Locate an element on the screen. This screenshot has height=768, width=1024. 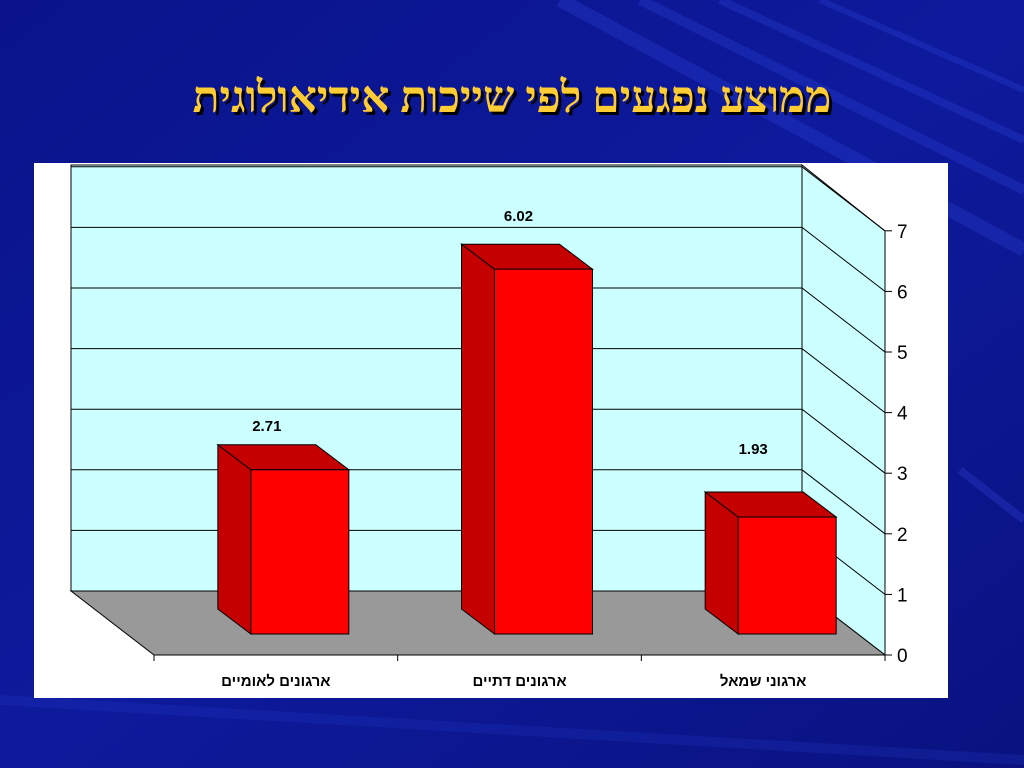
y-tick-label-4: 4 is located at coordinates (902, 414).